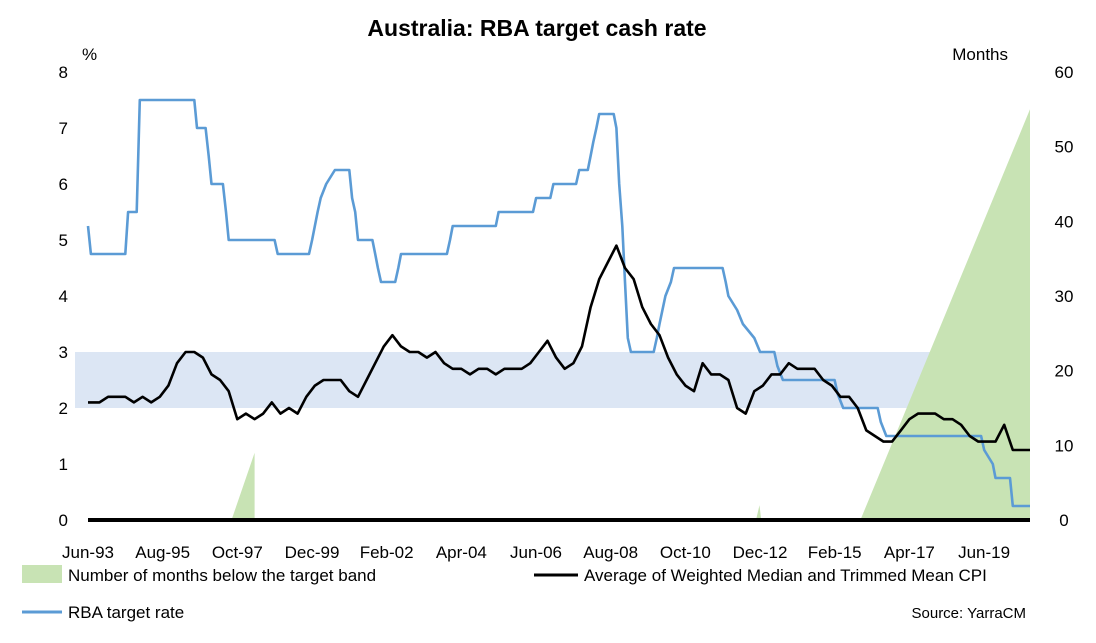  I want to click on left-tick-label: 1, so click(63, 464).